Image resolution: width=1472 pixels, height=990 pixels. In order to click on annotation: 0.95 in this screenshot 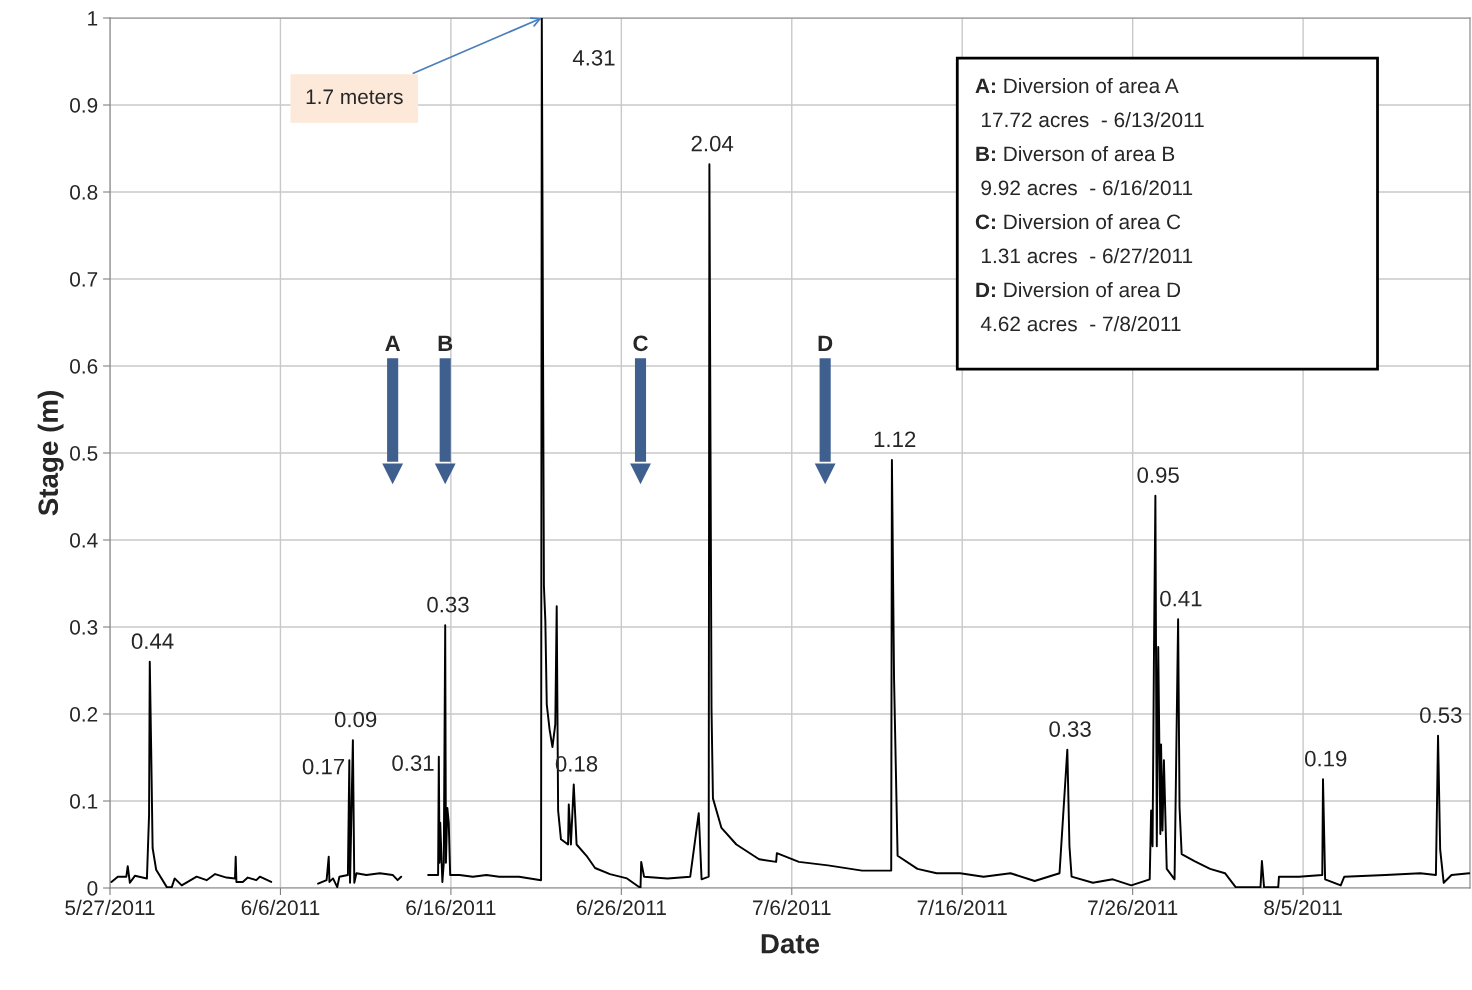, I will do `click(1158, 475)`.